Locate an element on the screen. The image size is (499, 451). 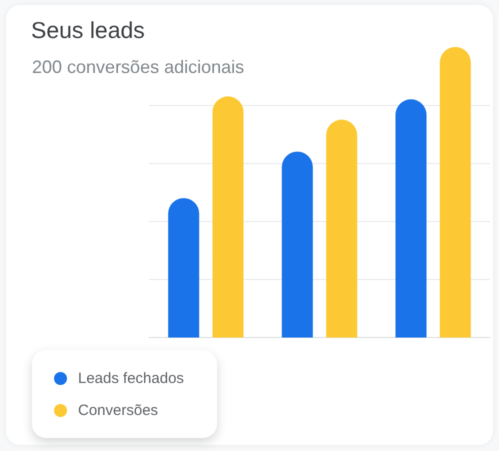
legend-label: Leads fechados is located at coordinates (131, 378).